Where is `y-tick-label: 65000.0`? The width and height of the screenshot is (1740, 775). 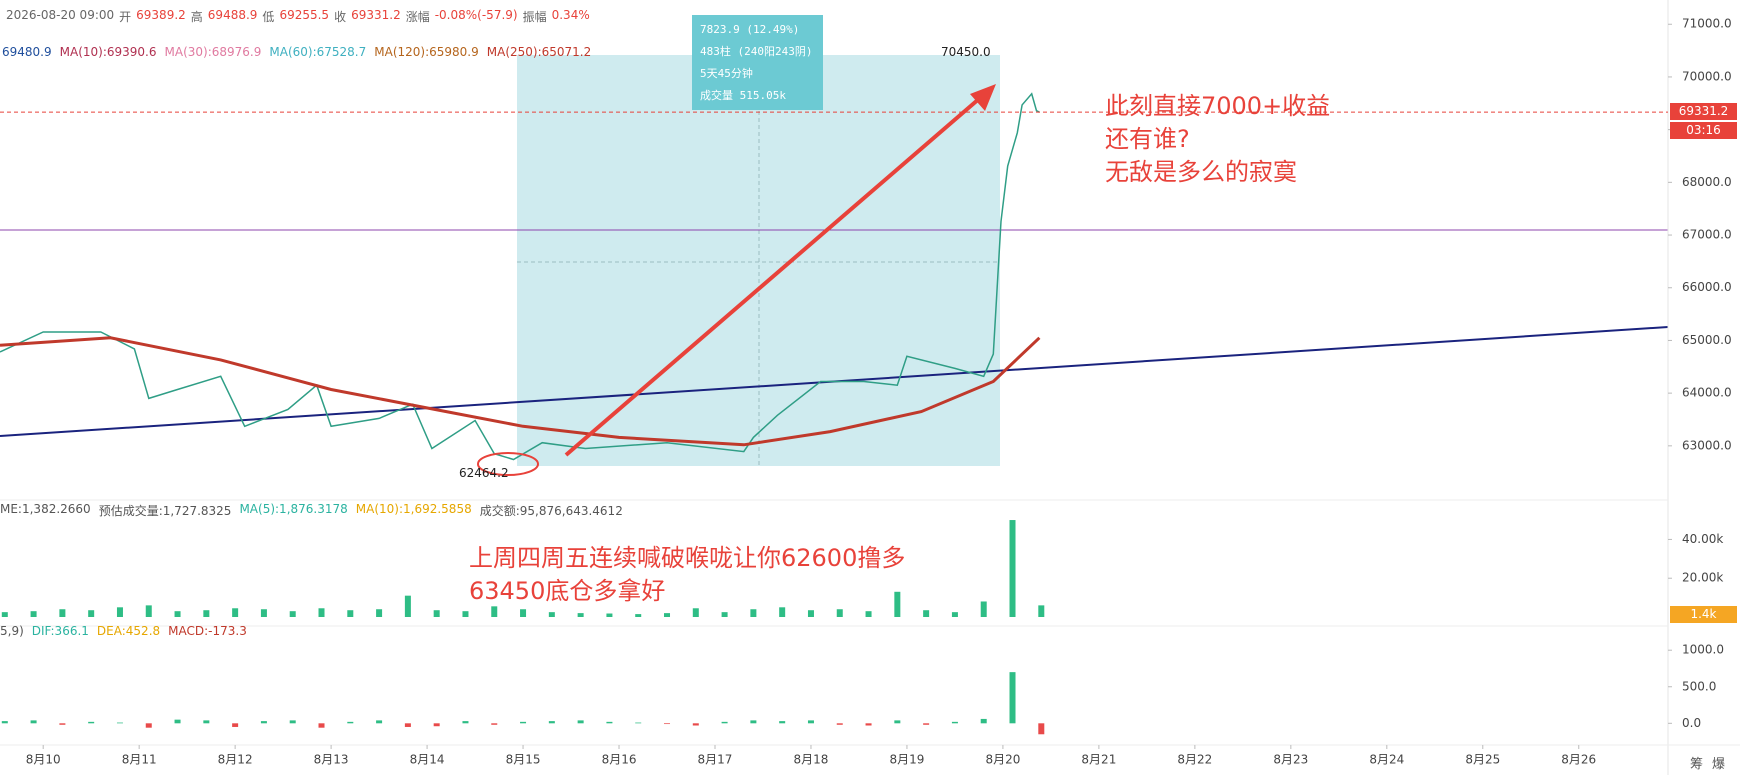 y-tick-label: 65000.0 is located at coordinates (1707, 340).